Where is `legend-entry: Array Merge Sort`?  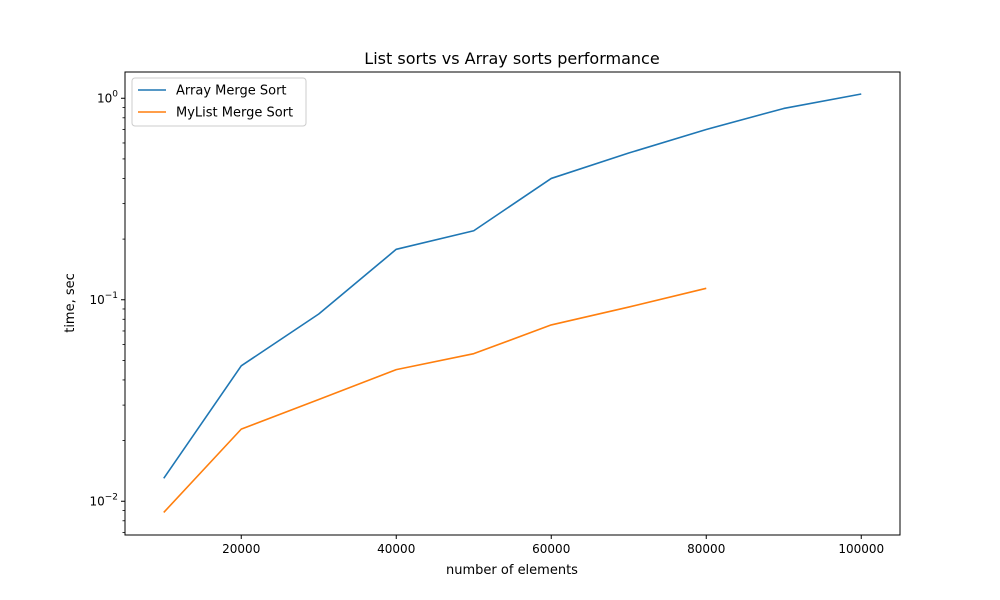
legend-entry: Array Merge Sort is located at coordinates (231, 91).